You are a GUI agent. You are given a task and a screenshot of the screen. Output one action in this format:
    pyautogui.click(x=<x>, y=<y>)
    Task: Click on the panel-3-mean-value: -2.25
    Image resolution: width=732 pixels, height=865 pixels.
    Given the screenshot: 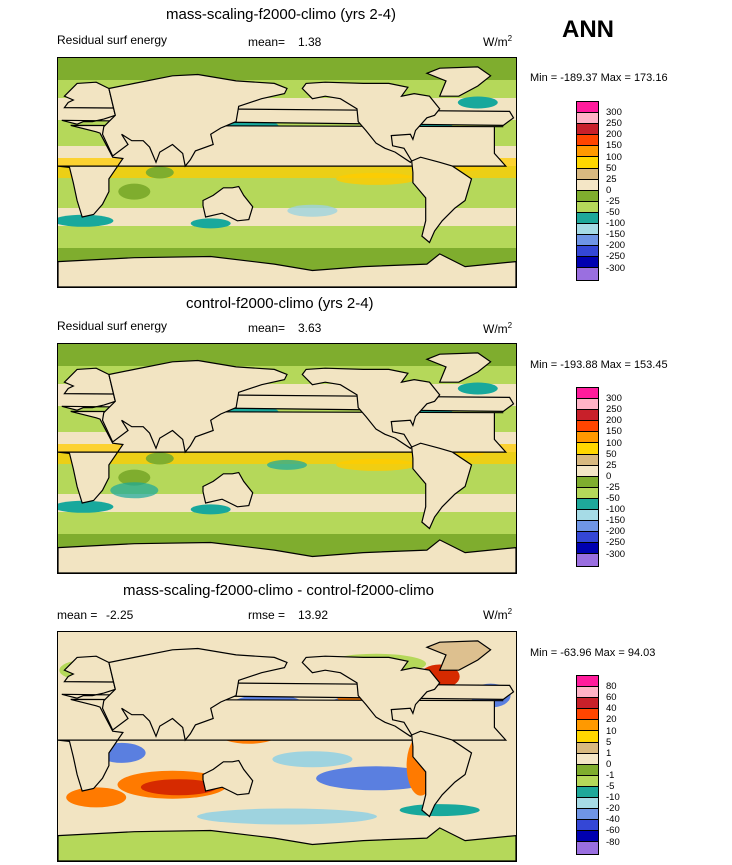 What is the action you would take?
    pyautogui.click(x=120, y=615)
    